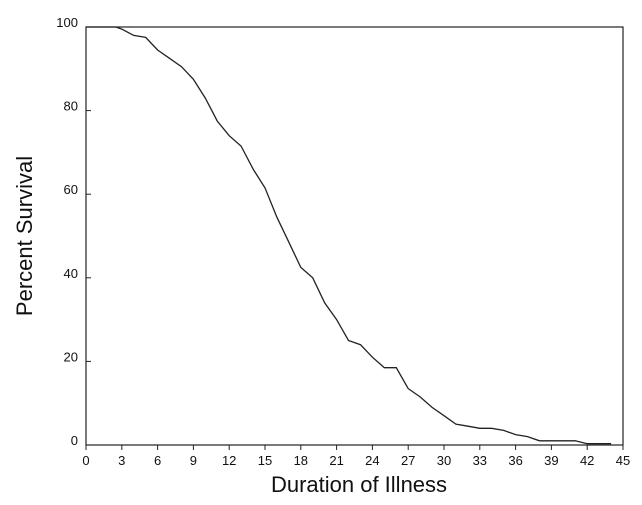  What do you see at coordinates (157, 460) in the screenshot?
I see `x-tick-label: 6` at bounding box center [157, 460].